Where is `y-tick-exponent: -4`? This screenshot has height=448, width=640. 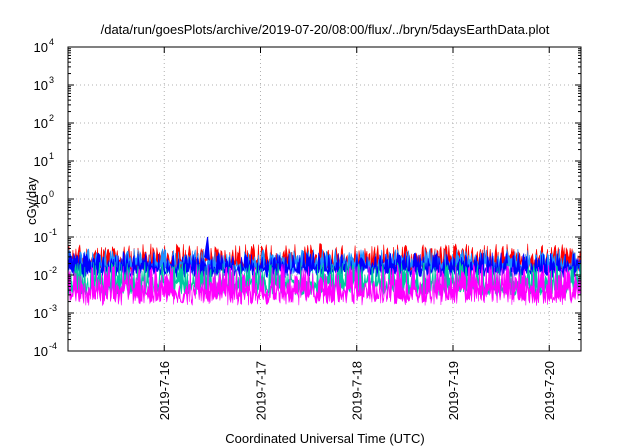
y-tick-exponent: -4 is located at coordinates (53, 346).